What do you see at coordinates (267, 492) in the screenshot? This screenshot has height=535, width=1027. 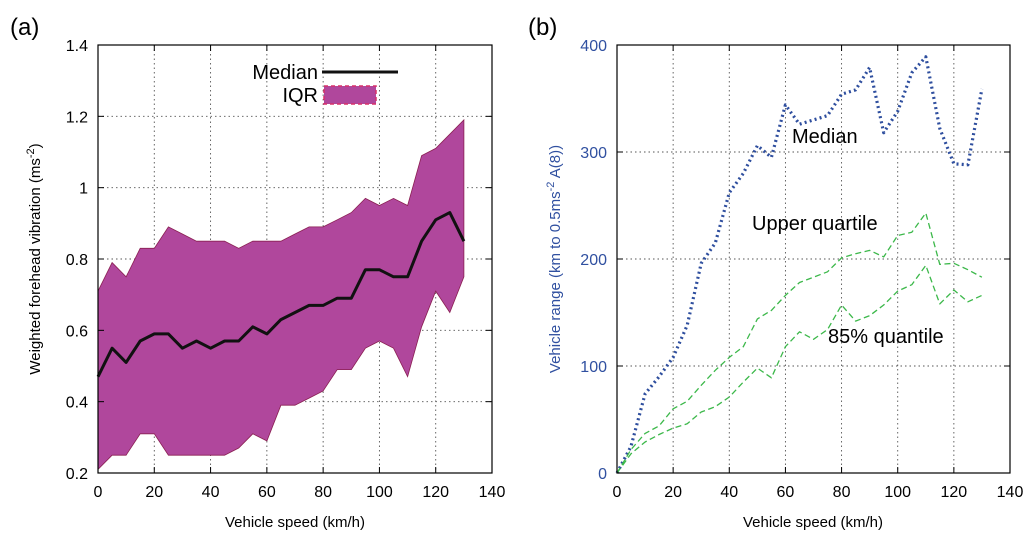 I see `panel-a-xtick-label: 60` at bounding box center [267, 492].